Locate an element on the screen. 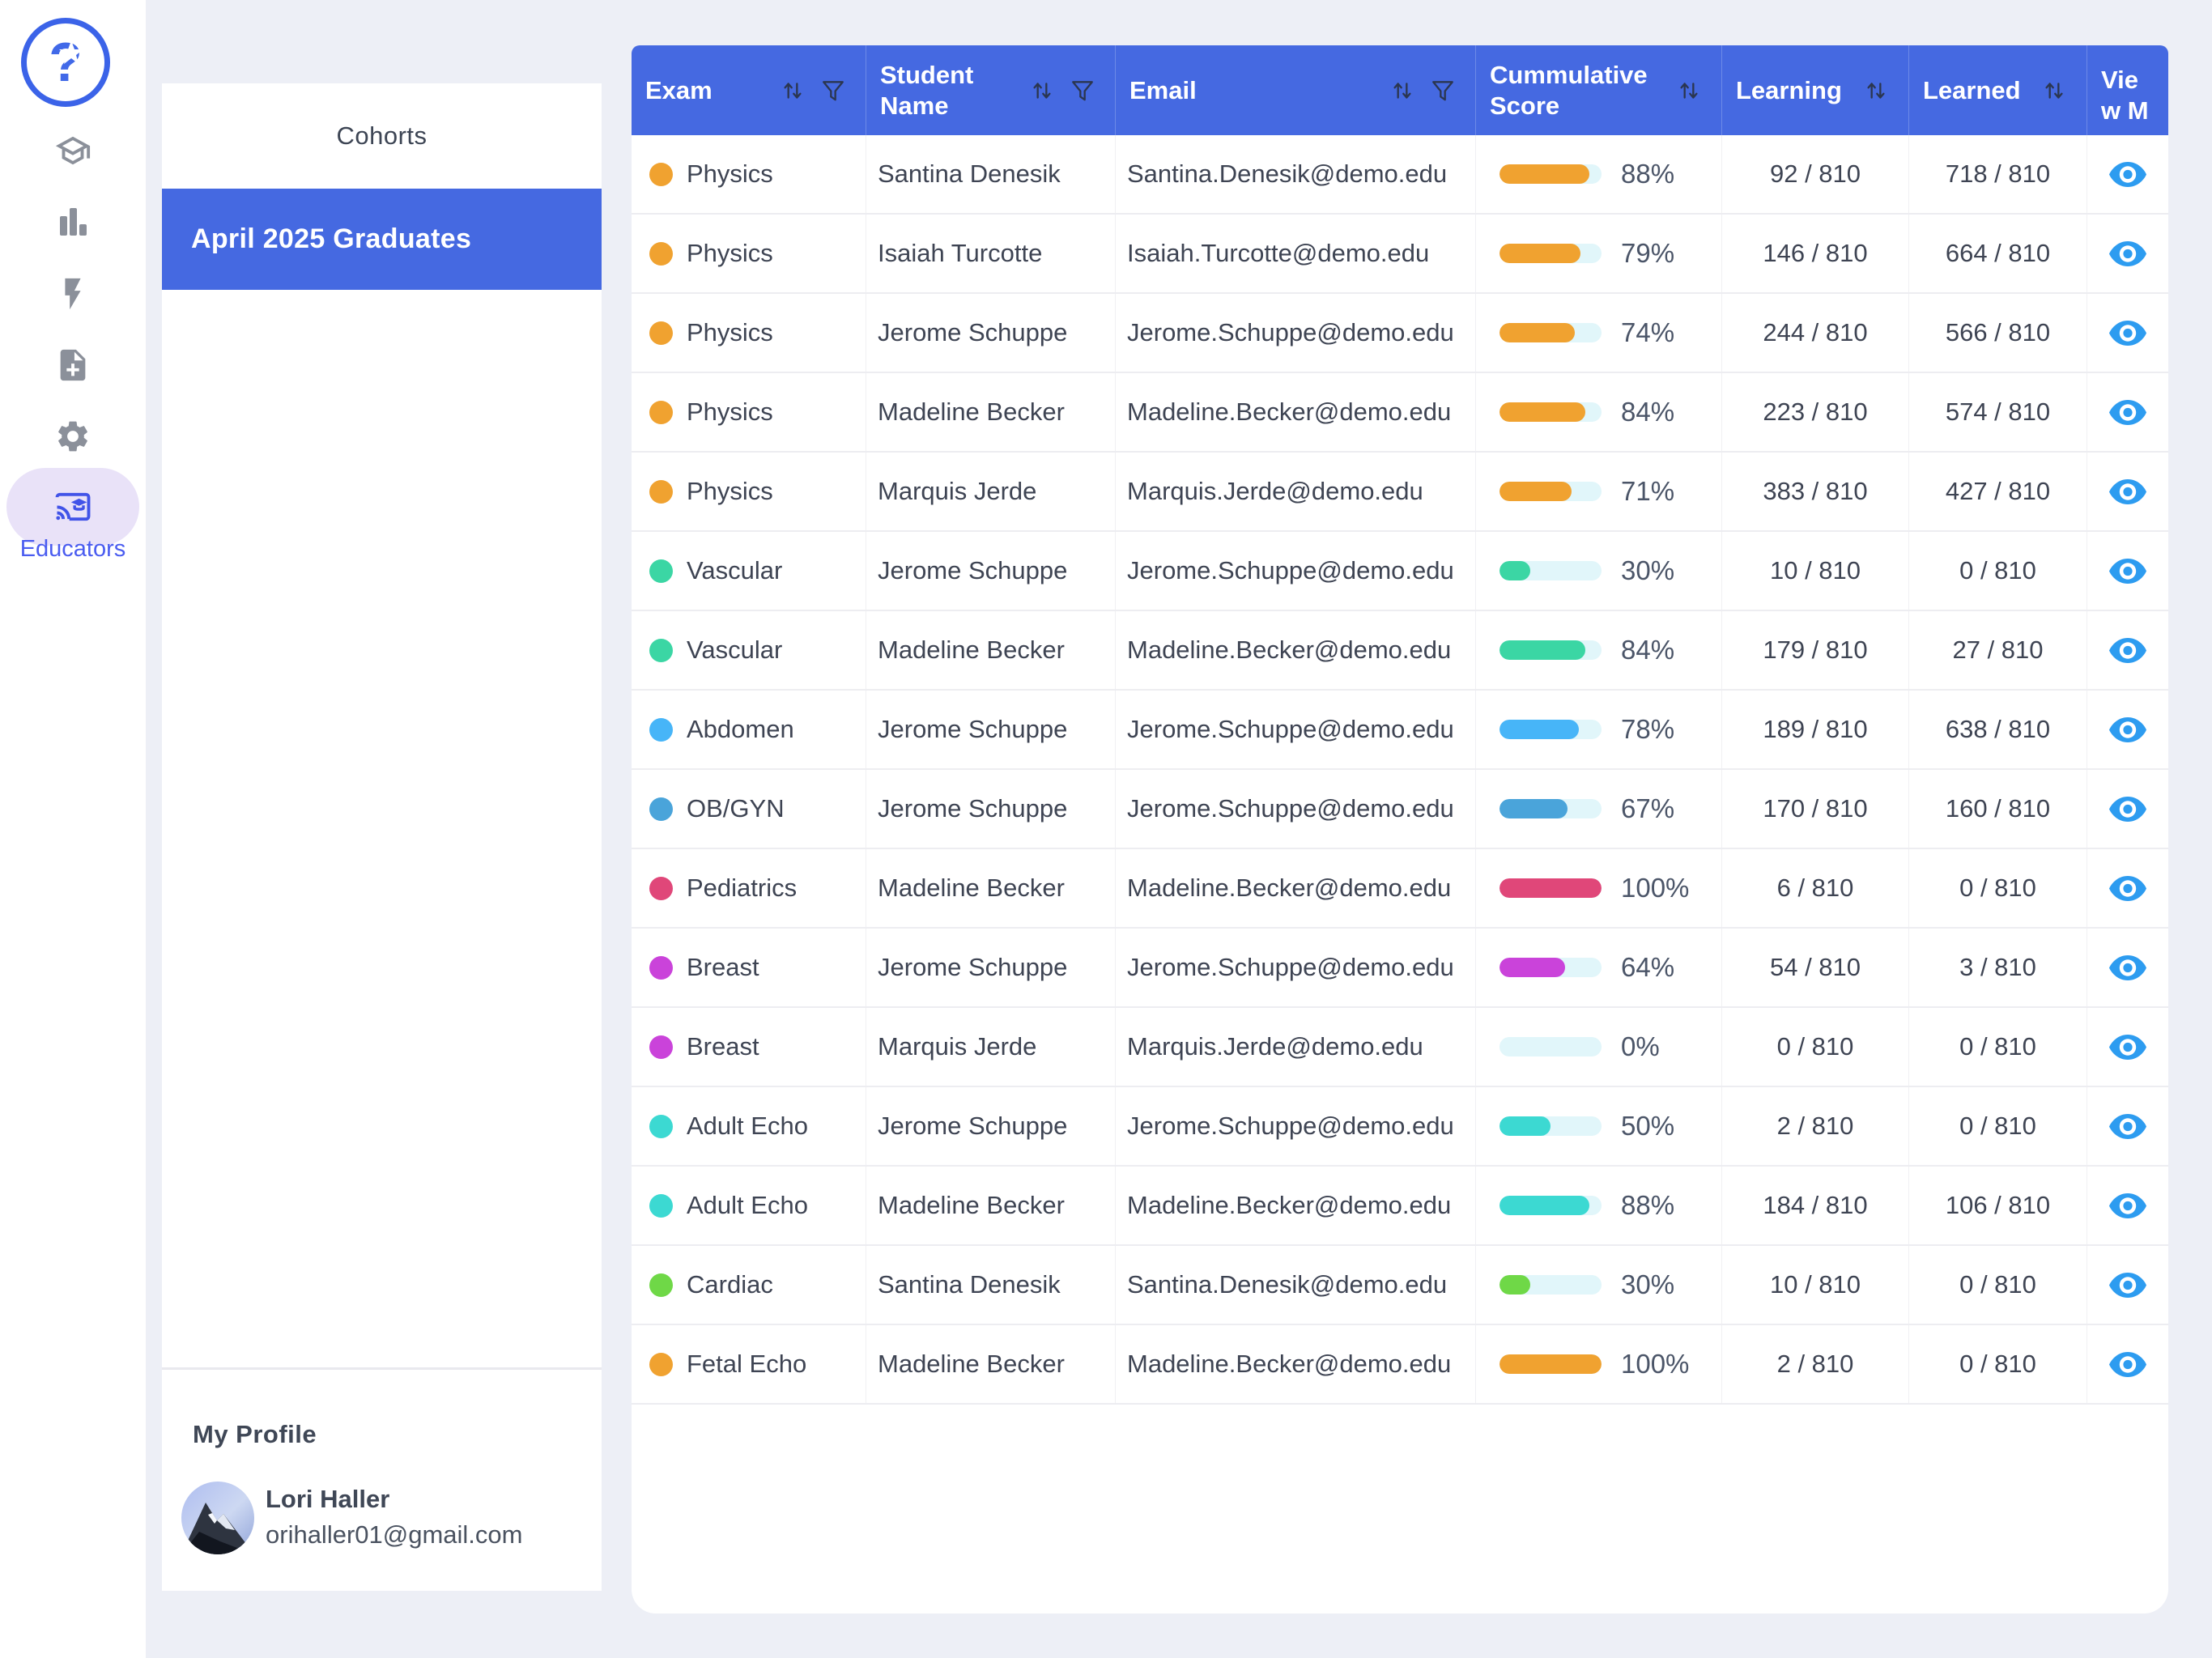 Image resolution: width=2212 pixels, height=1658 pixels. learned-cell: 638 / 810 is located at coordinates (1998, 729).